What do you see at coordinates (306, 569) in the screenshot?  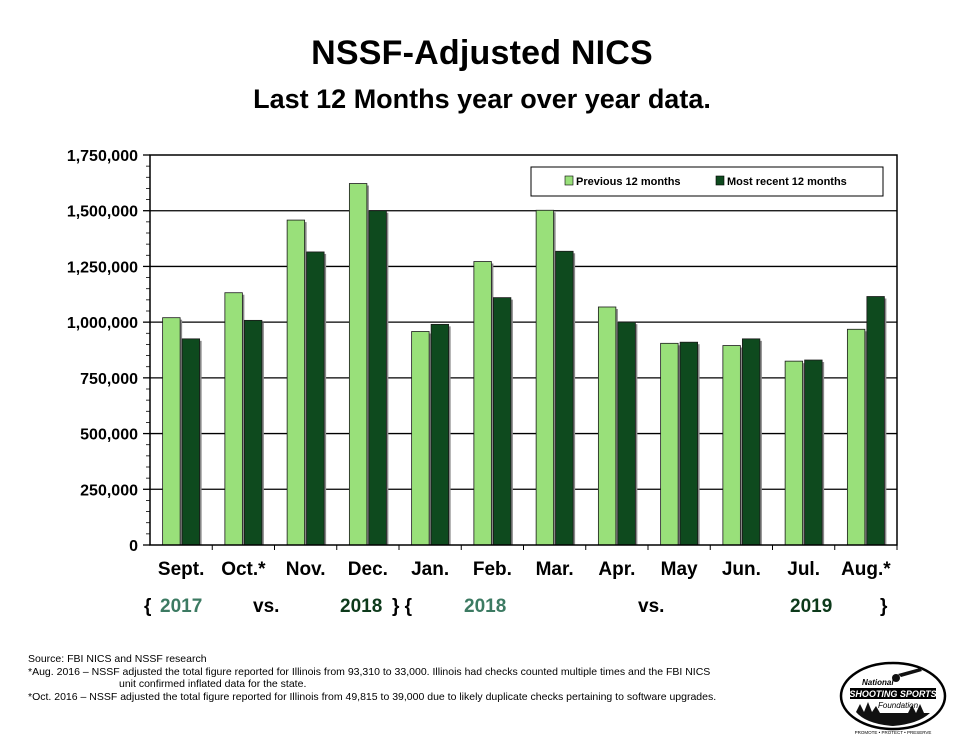 I see `x-category-label: Nov.` at bounding box center [306, 569].